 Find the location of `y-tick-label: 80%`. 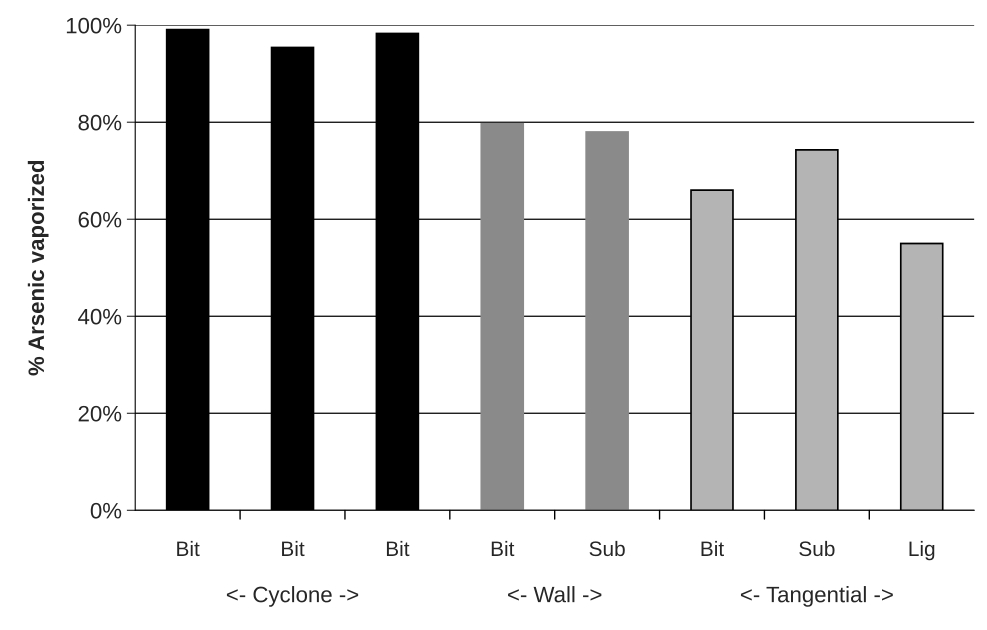

y-tick-label: 80% is located at coordinates (100, 122).